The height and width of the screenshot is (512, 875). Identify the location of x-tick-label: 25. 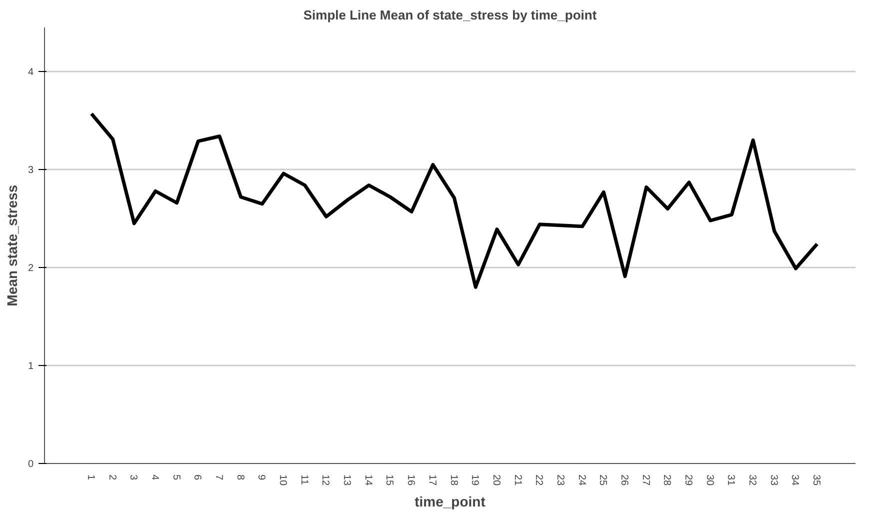
(602, 480).